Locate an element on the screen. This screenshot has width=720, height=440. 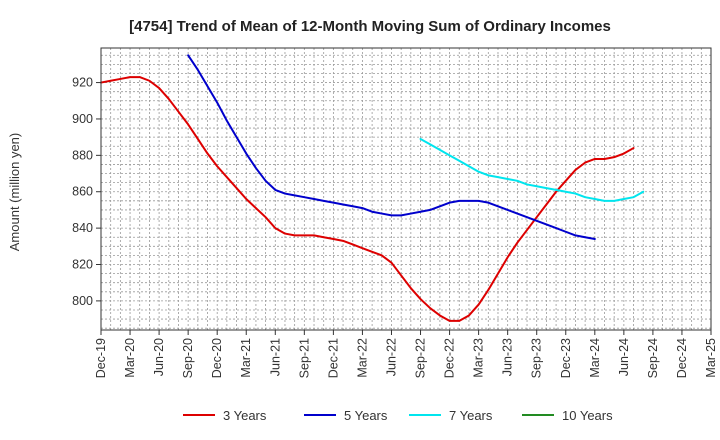
y-tick-label: 840 is located at coordinates (82, 228).